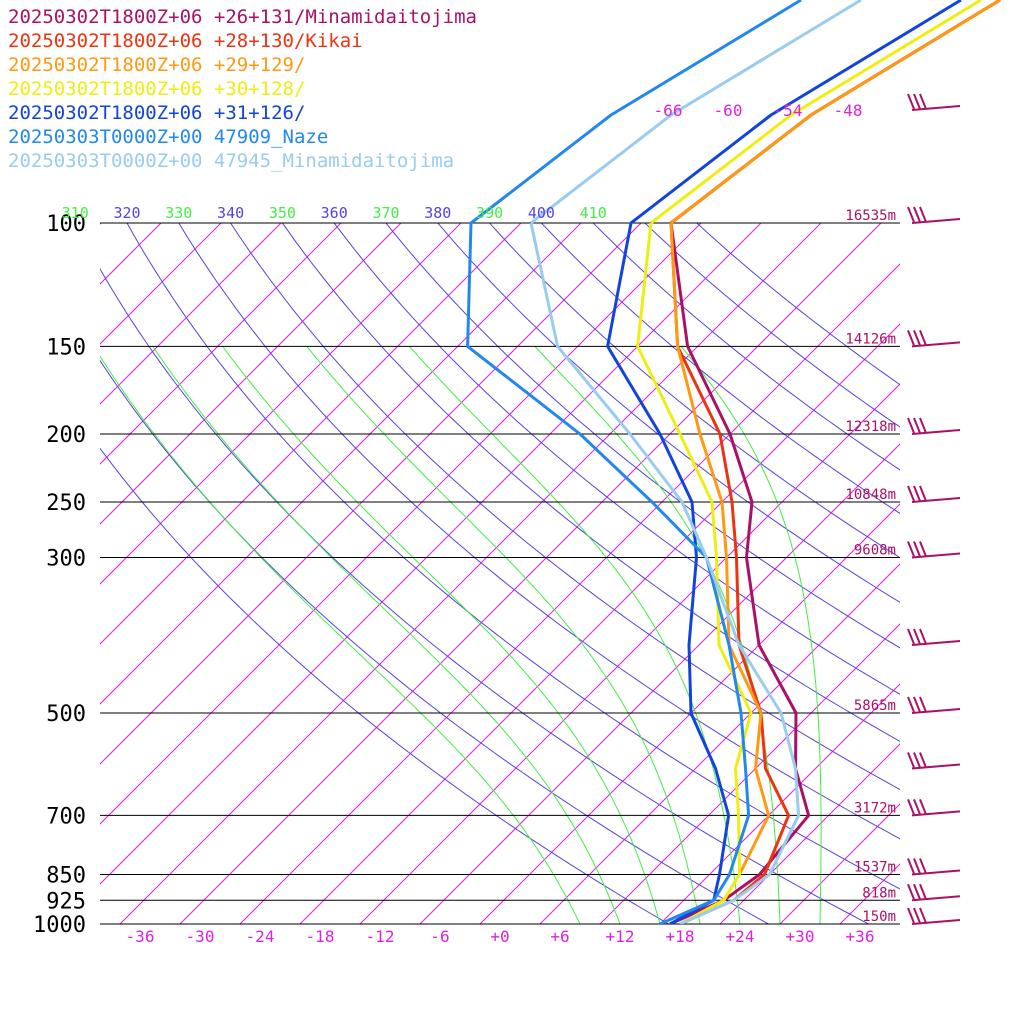 The image size is (1024, 1024). Describe the element at coordinates (66, 224) in the screenshot. I see `pressure-tick-label: 100` at that location.